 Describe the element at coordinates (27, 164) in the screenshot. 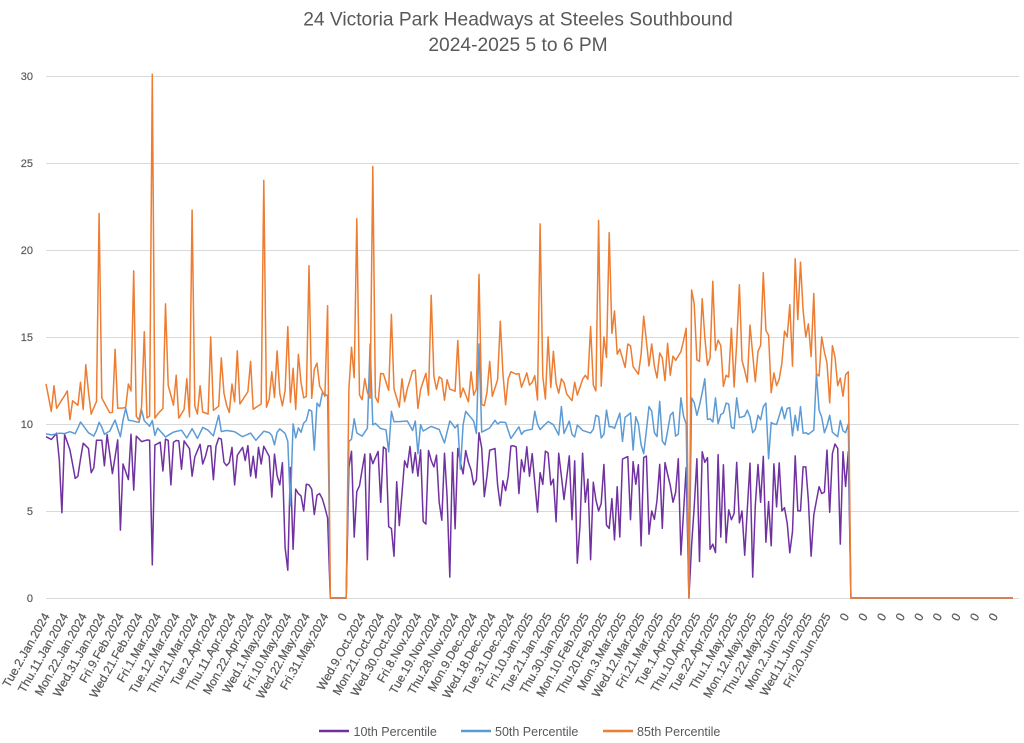

I see `svg-text: 25` at that location.